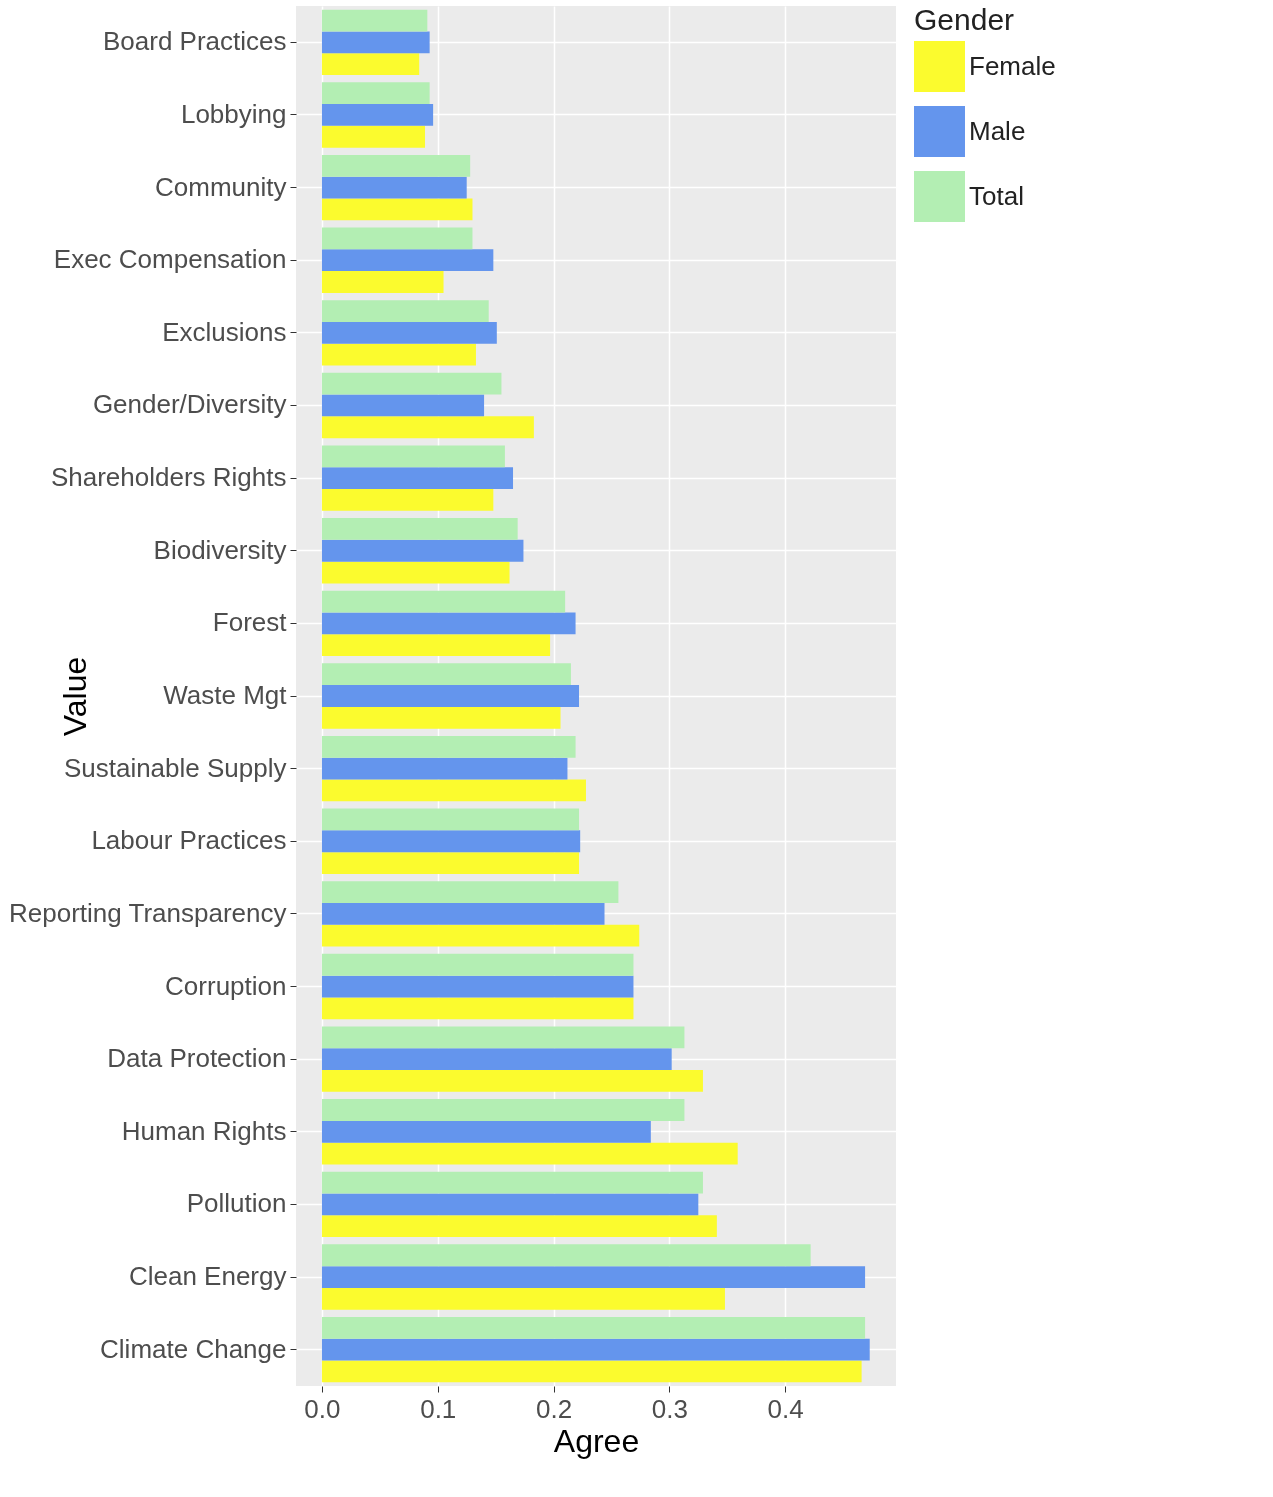 The image size is (1273, 1497). What do you see at coordinates (221, 186) in the screenshot?
I see `y-tick-label: Community` at bounding box center [221, 186].